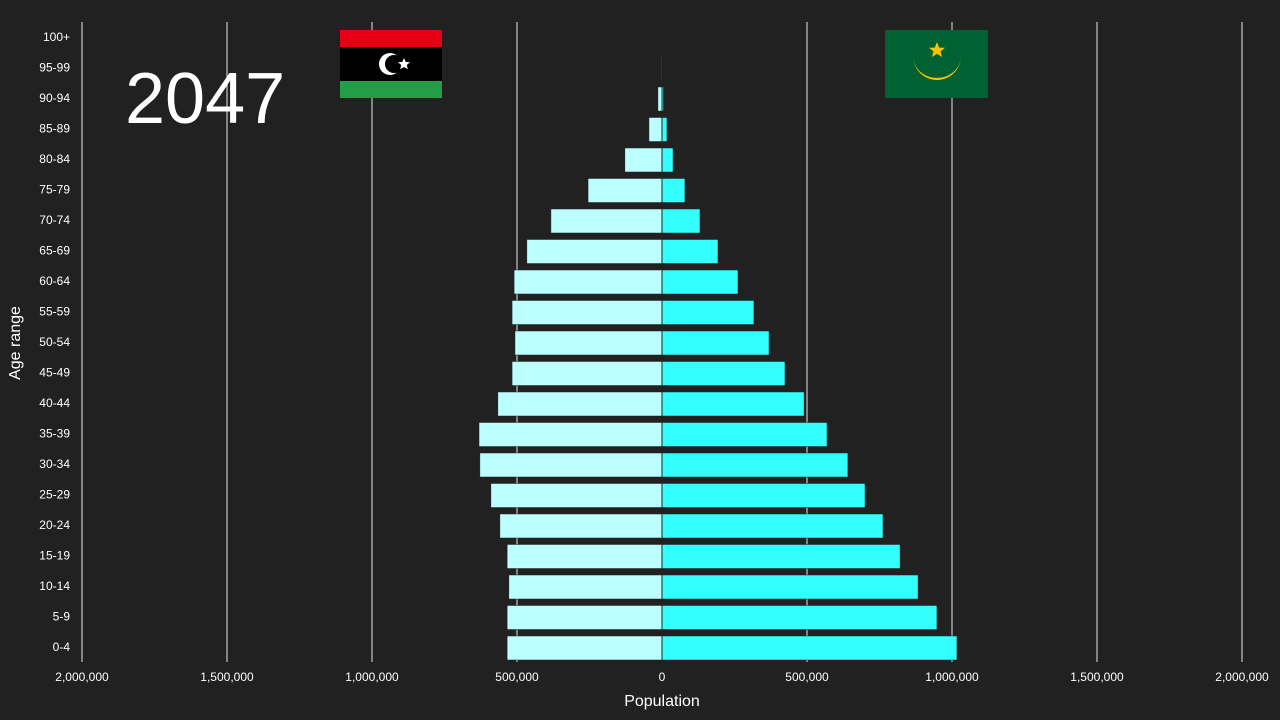  What do you see at coordinates (62, 617) in the screenshot?
I see `y-tick-label: 5-9` at bounding box center [62, 617].